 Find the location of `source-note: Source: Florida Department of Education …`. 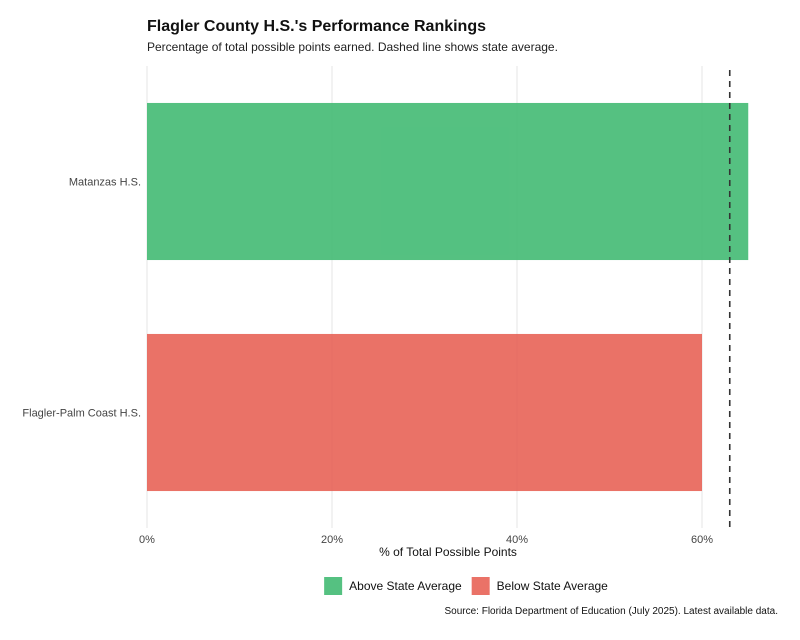

source-note: Source: Florida Department of Education … is located at coordinates (611, 611).